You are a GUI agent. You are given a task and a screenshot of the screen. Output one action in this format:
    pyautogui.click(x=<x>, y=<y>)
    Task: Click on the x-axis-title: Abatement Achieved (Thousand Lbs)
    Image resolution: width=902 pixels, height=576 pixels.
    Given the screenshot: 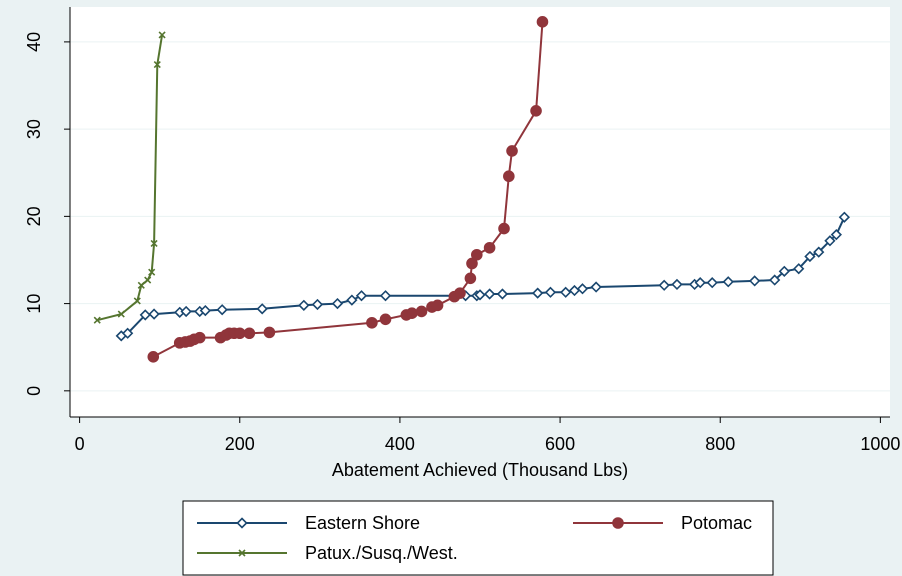 What is the action you would take?
    pyautogui.click(x=480, y=470)
    